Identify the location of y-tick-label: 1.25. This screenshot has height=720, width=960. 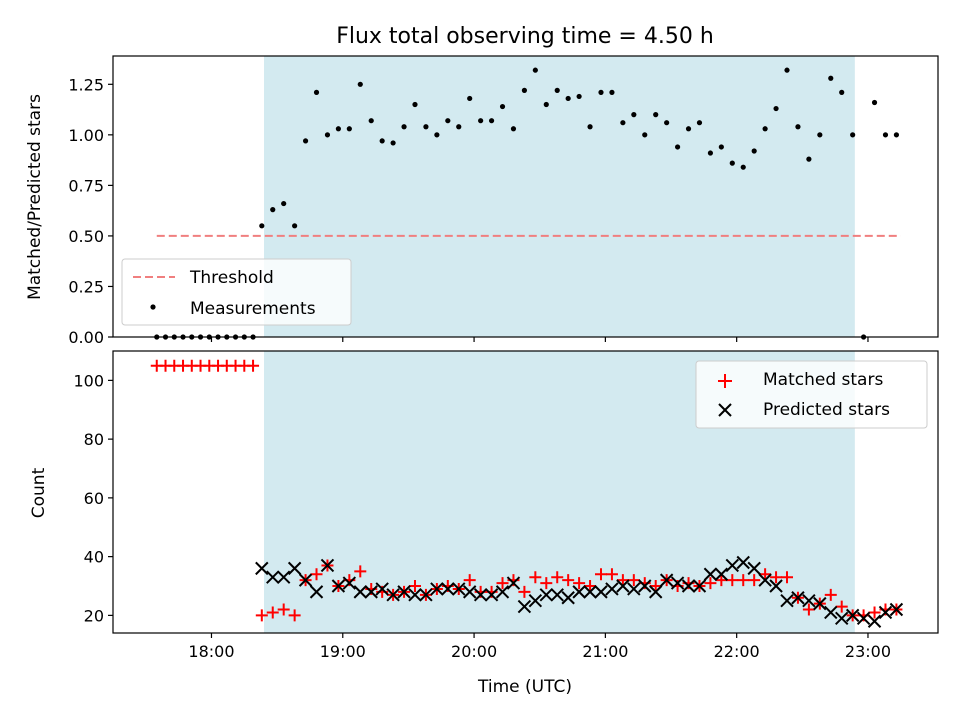
(86, 84).